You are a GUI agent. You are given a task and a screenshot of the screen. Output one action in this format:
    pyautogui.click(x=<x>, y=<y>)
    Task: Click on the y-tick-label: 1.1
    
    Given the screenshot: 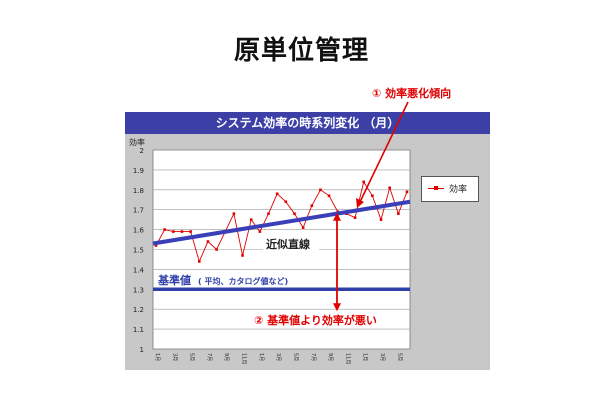 What is the action you would take?
    pyautogui.click(x=138, y=330)
    